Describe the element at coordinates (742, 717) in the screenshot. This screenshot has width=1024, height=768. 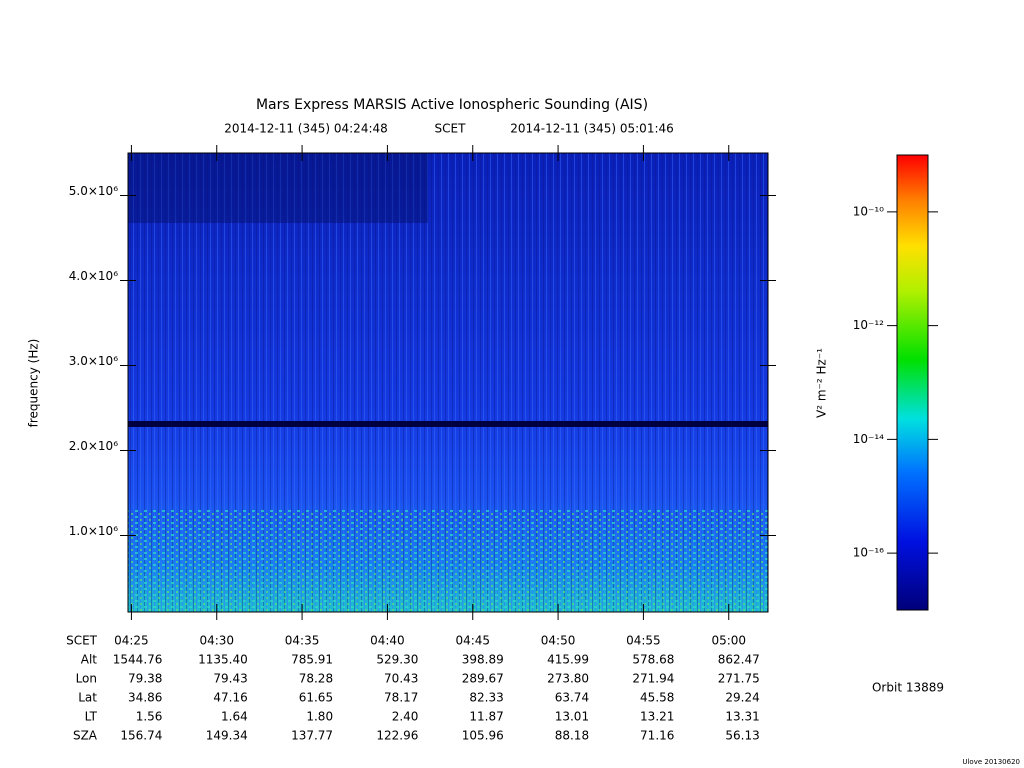
I see `ephemeris-value: 13.31` at that location.